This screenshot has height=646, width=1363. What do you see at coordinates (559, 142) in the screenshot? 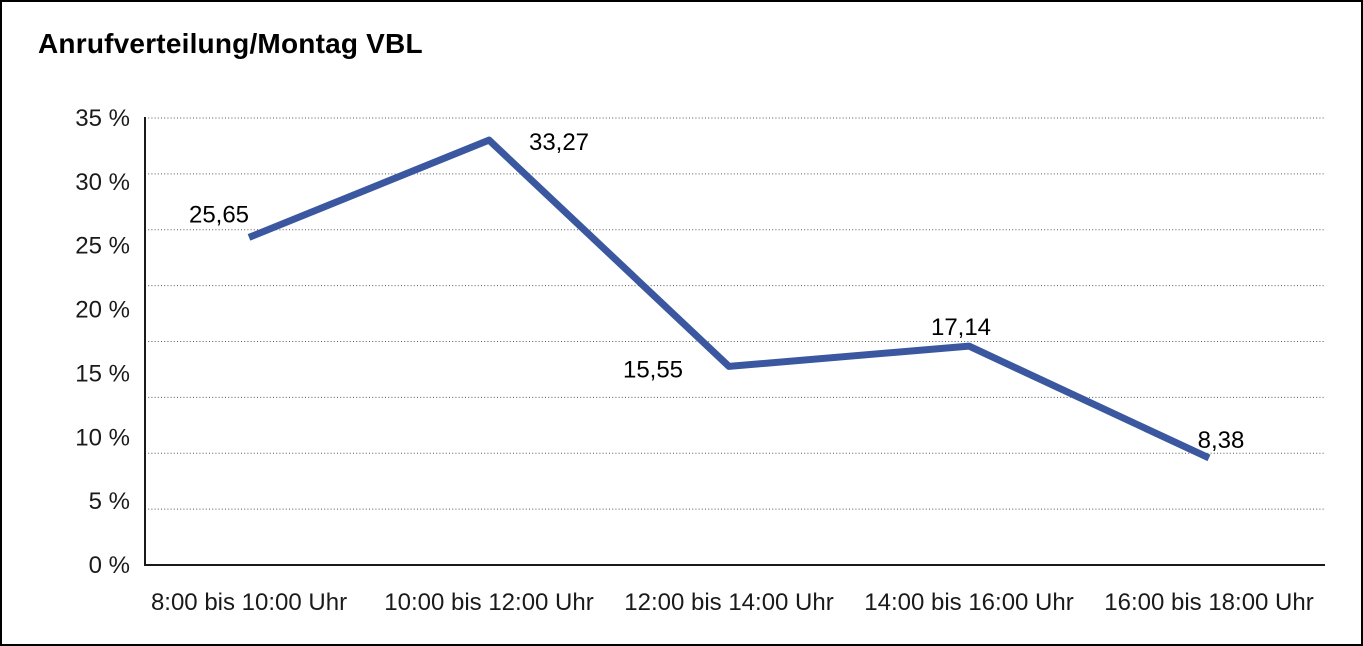
I see `data-point-label: 33,27` at bounding box center [559, 142].